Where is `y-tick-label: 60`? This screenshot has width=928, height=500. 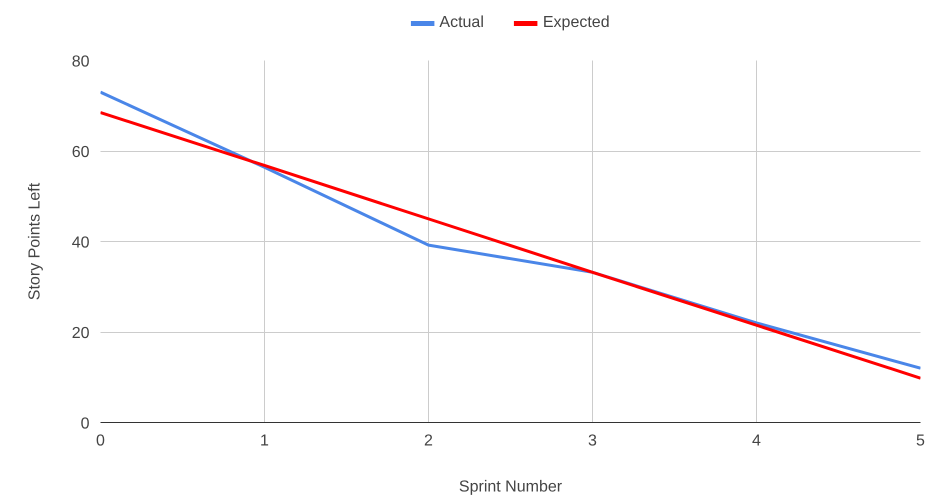
y-tick-label: 60 is located at coordinates (81, 152).